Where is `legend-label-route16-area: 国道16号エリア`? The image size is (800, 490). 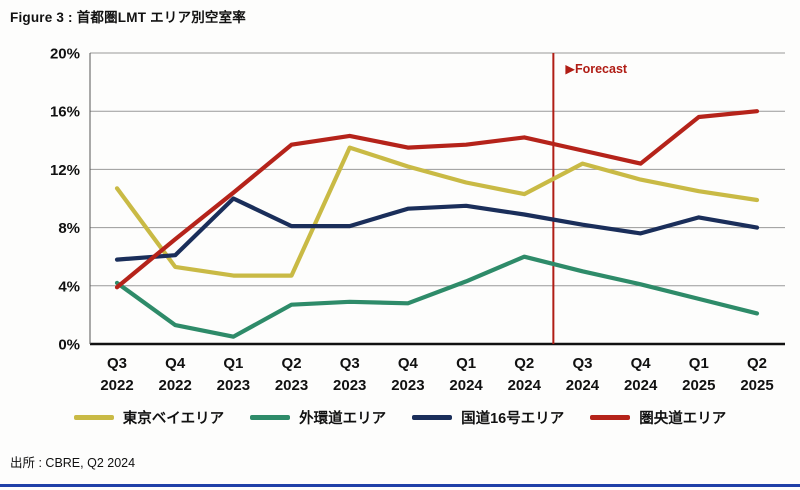 legend-label-route16-area: 国道16号エリア is located at coordinates (513, 419).